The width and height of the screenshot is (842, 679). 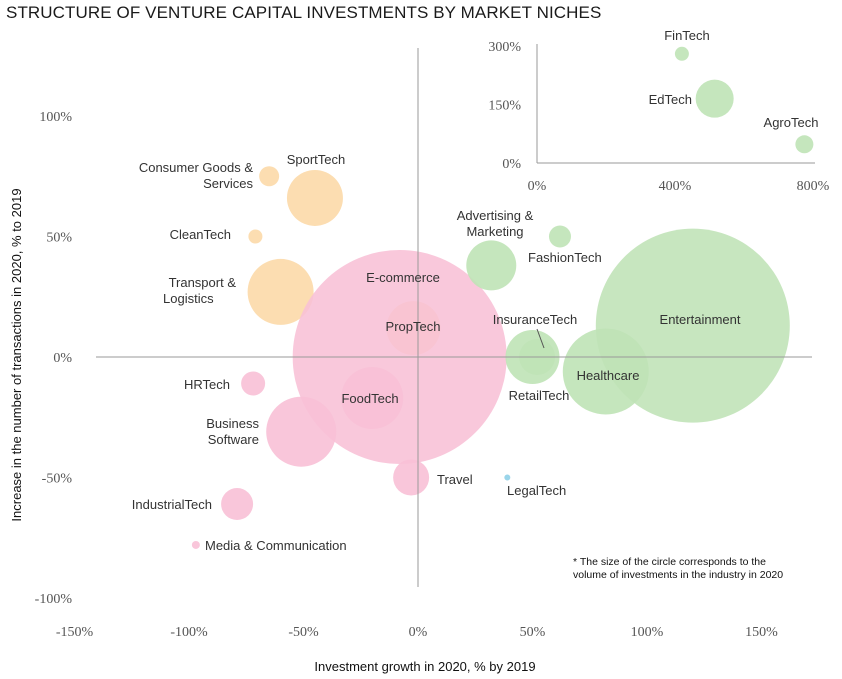 I want to click on x-tick-label: -50%, so click(x=303, y=632).